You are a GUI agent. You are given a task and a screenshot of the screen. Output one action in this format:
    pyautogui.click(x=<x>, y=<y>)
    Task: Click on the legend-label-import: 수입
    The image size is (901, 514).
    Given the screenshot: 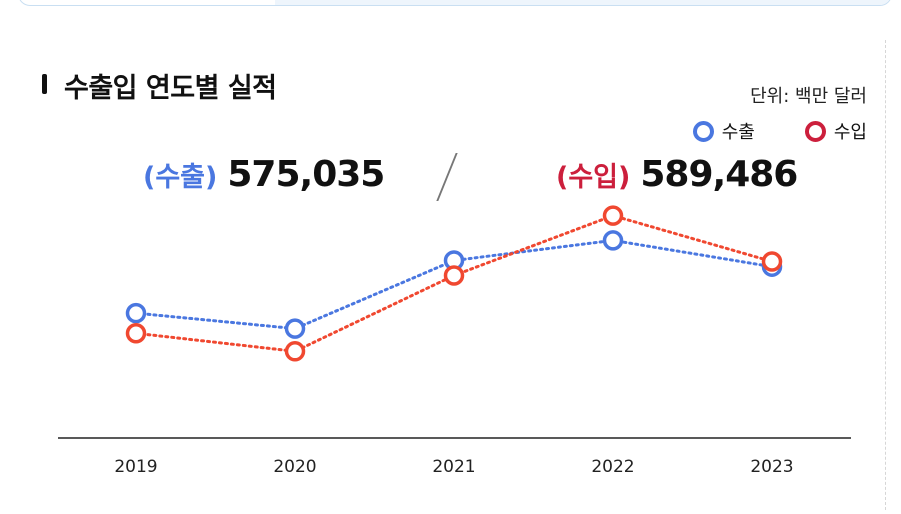 What is the action you would take?
    pyautogui.click(x=850, y=132)
    